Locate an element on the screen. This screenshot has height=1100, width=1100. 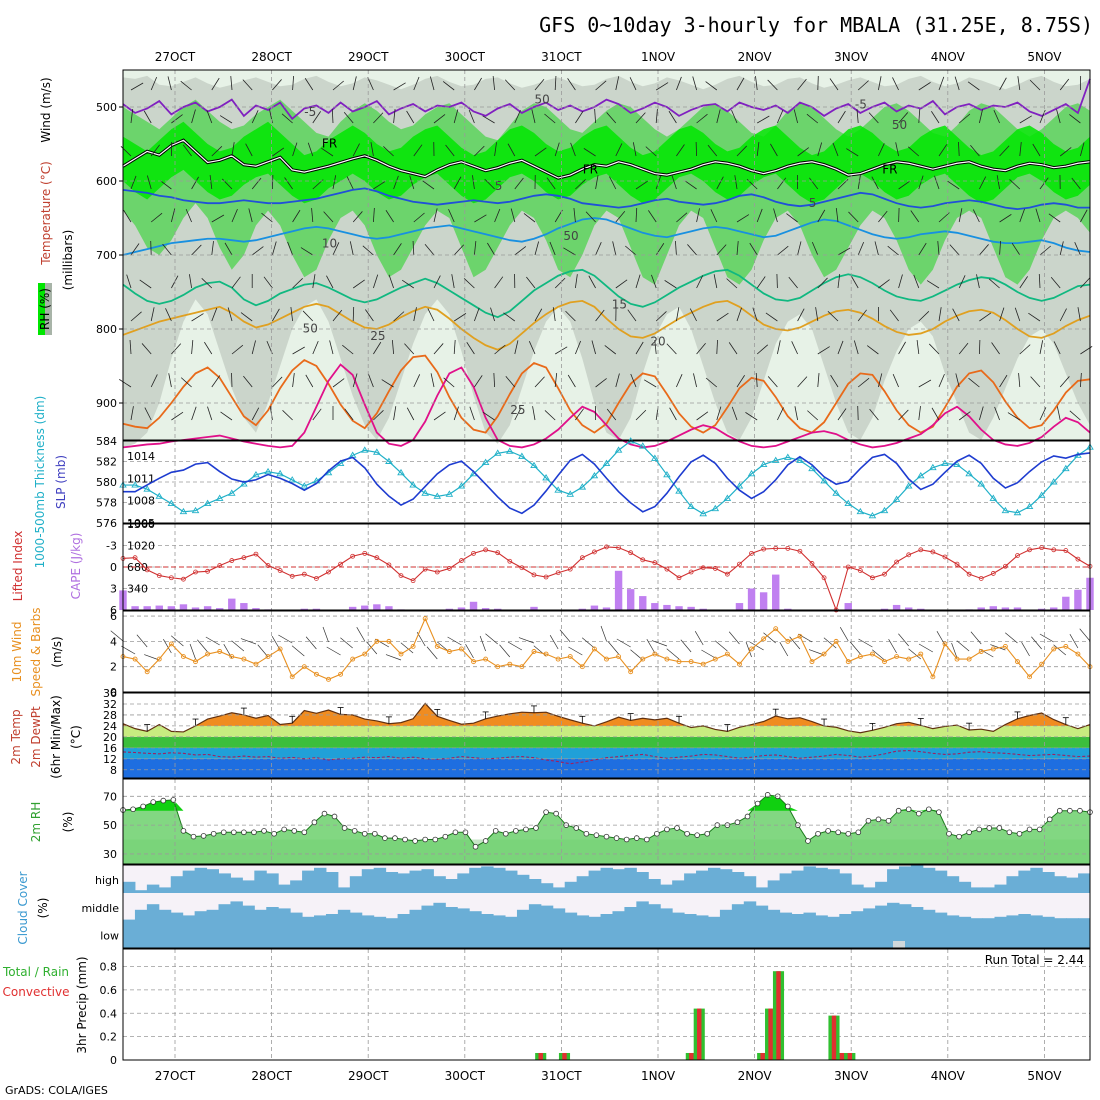
slp-tick-label: 1011 is located at coordinates (141, 478).